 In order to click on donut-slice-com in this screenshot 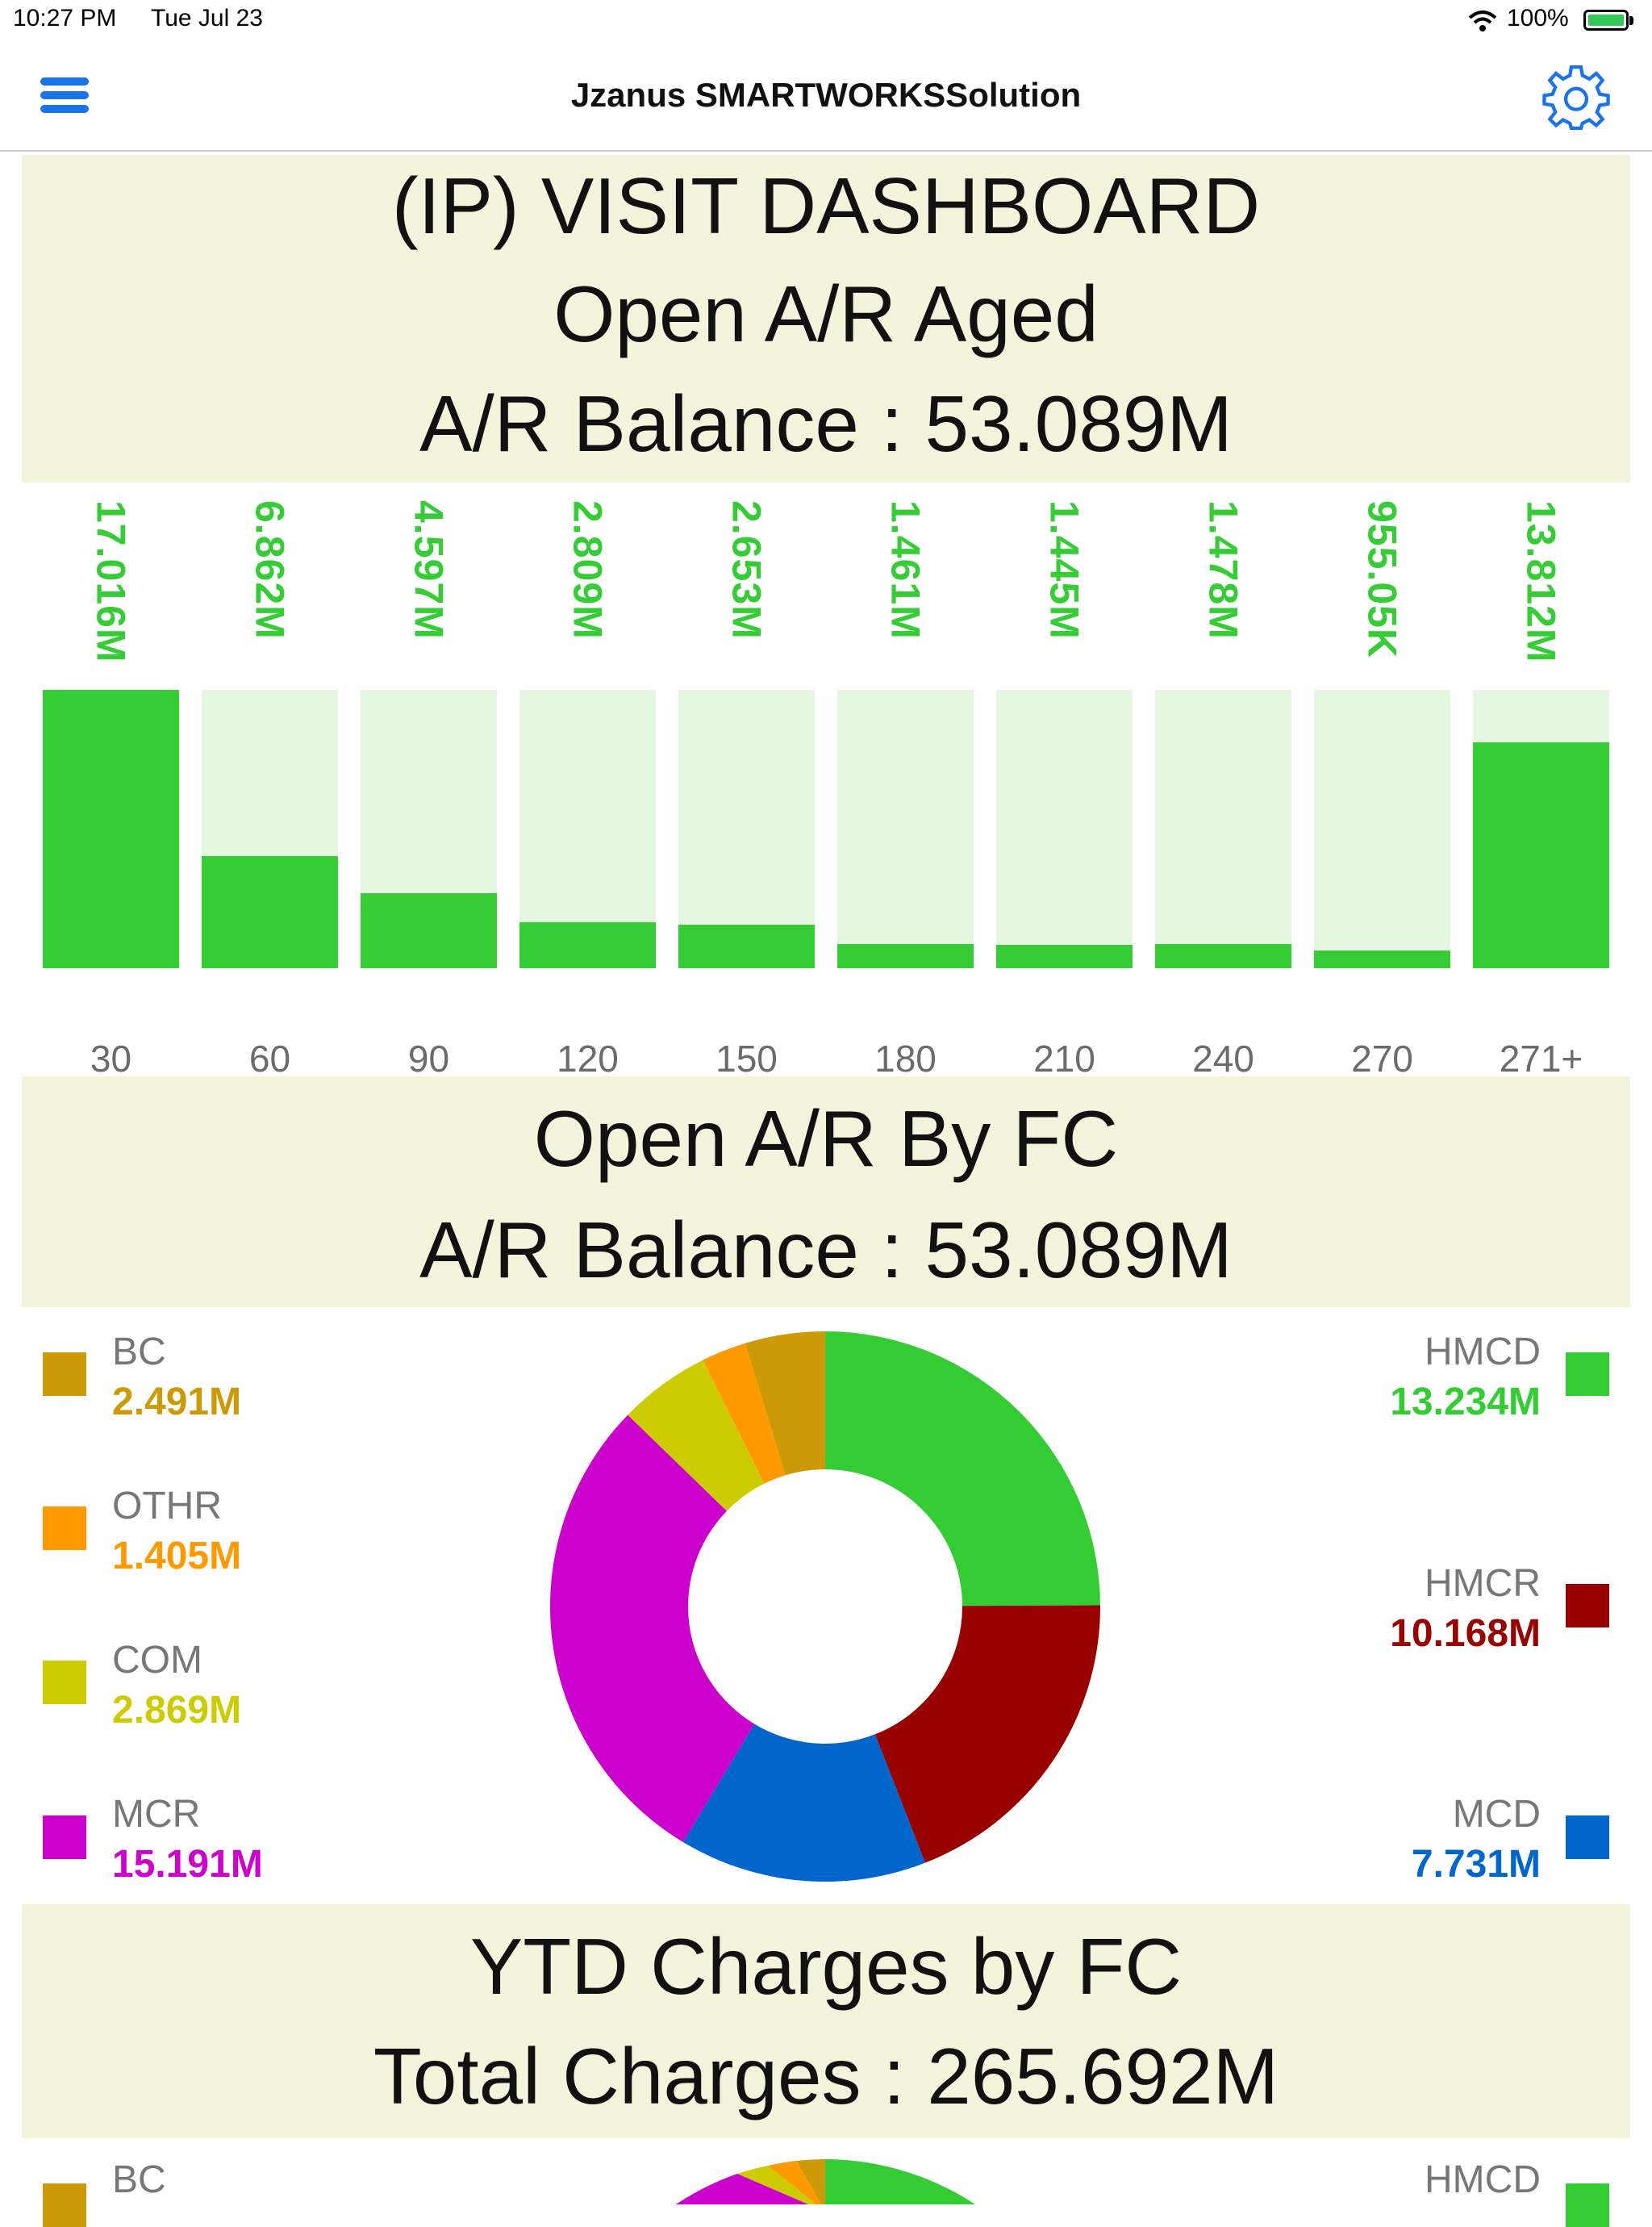, I will do `click(697, 1435)`.